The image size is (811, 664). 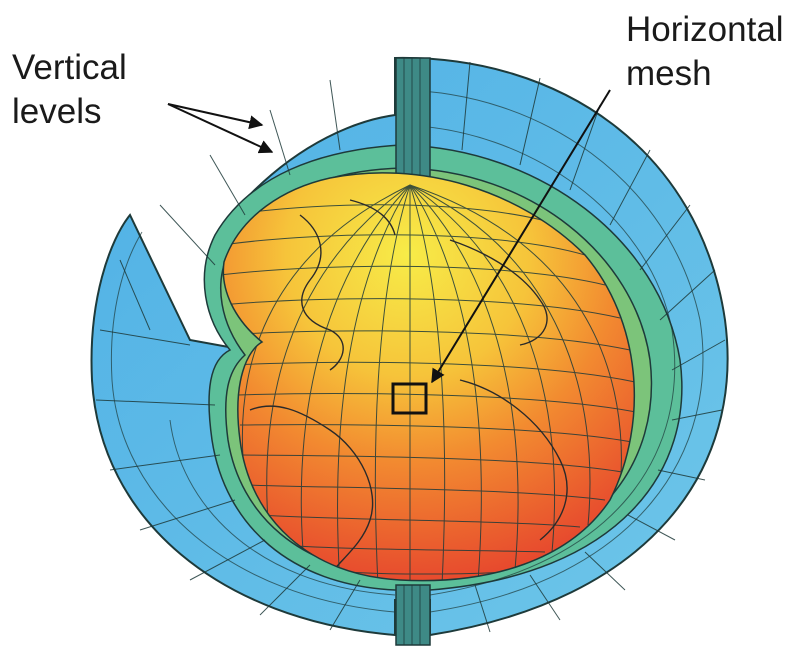 I want to click on horizontal-mesh-label: Horizontal mesh, so click(x=705, y=52).